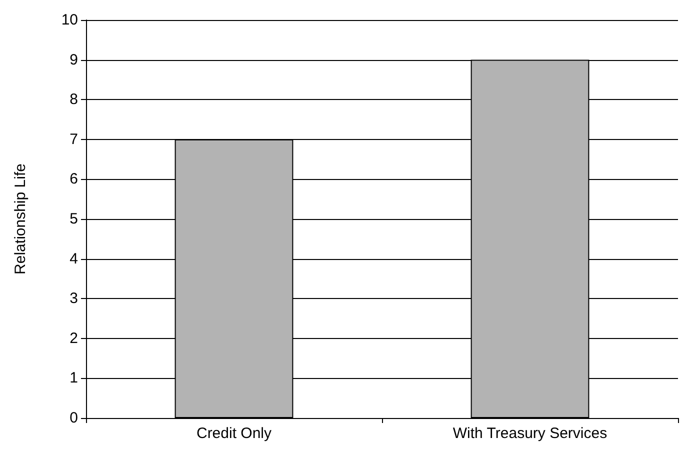  What do you see at coordinates (74, 299) in the screenshot?
I see `y-tick-label: 3` at bounding box center [74, 299].